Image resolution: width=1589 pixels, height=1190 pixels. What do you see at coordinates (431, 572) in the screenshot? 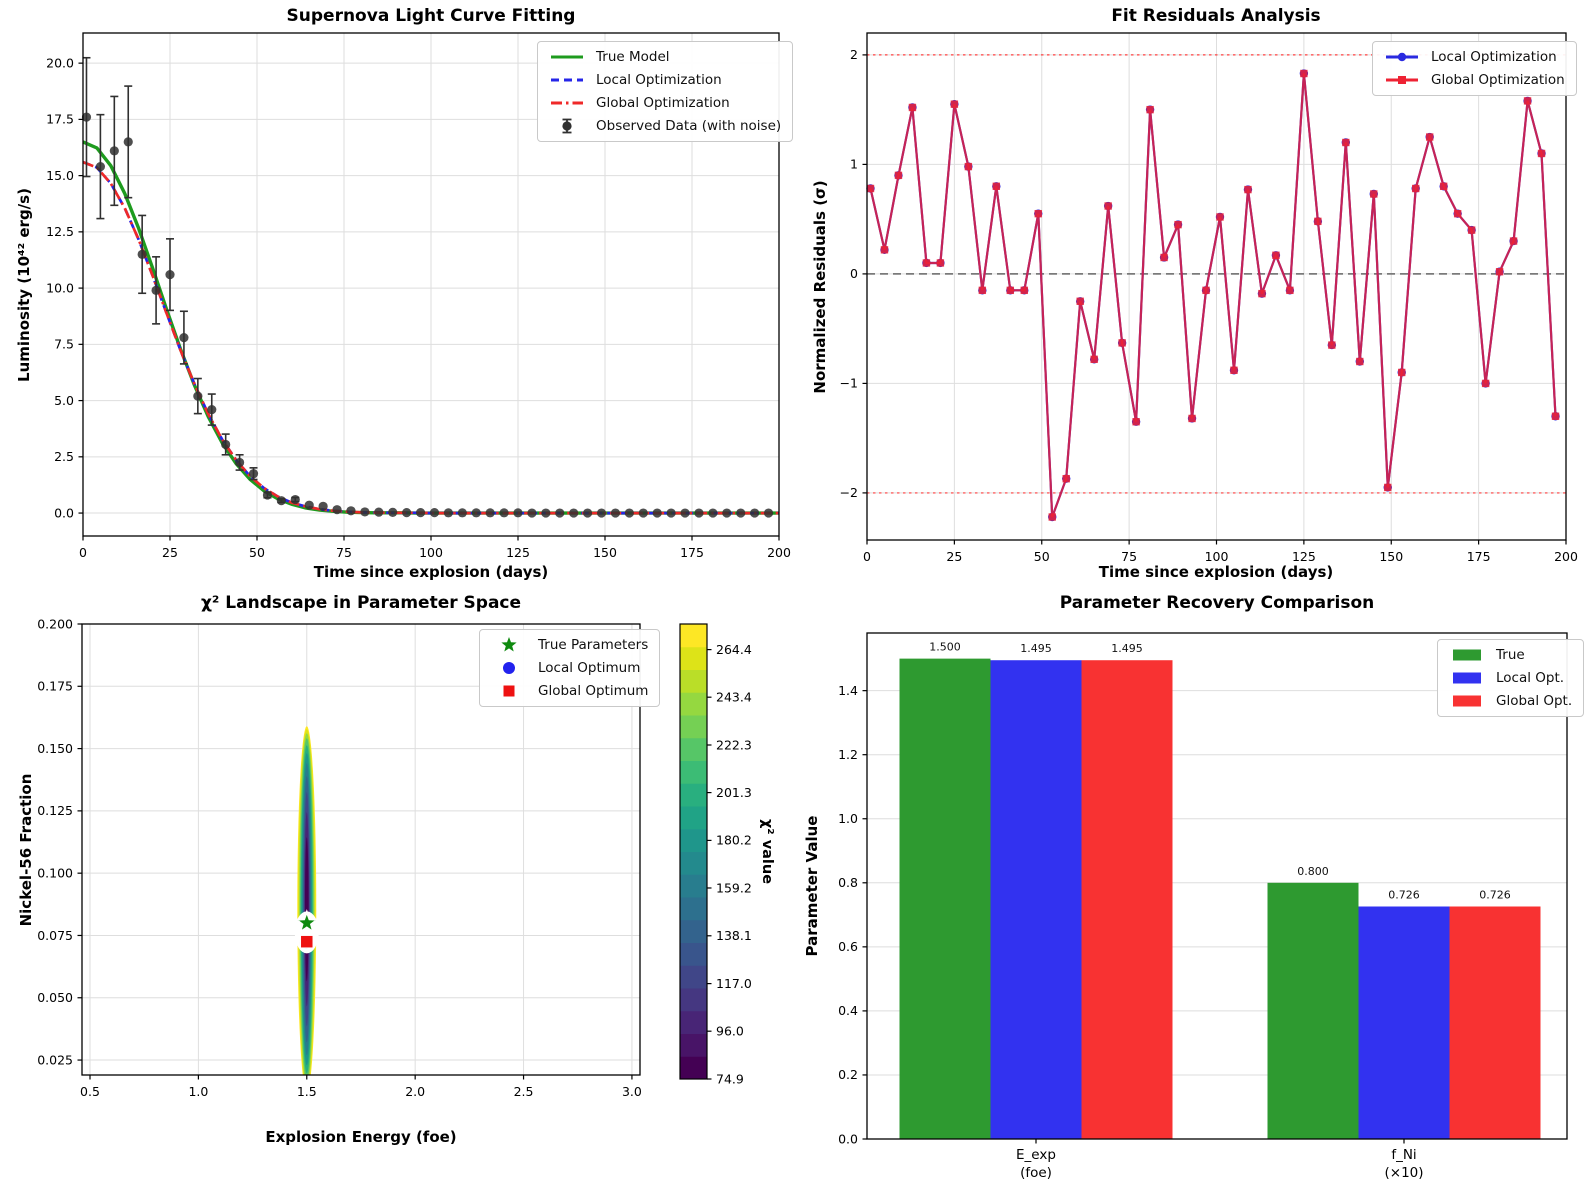
I see `xlabel-light-curve: Time since explosion (days)` at bounding box center [431, 572].